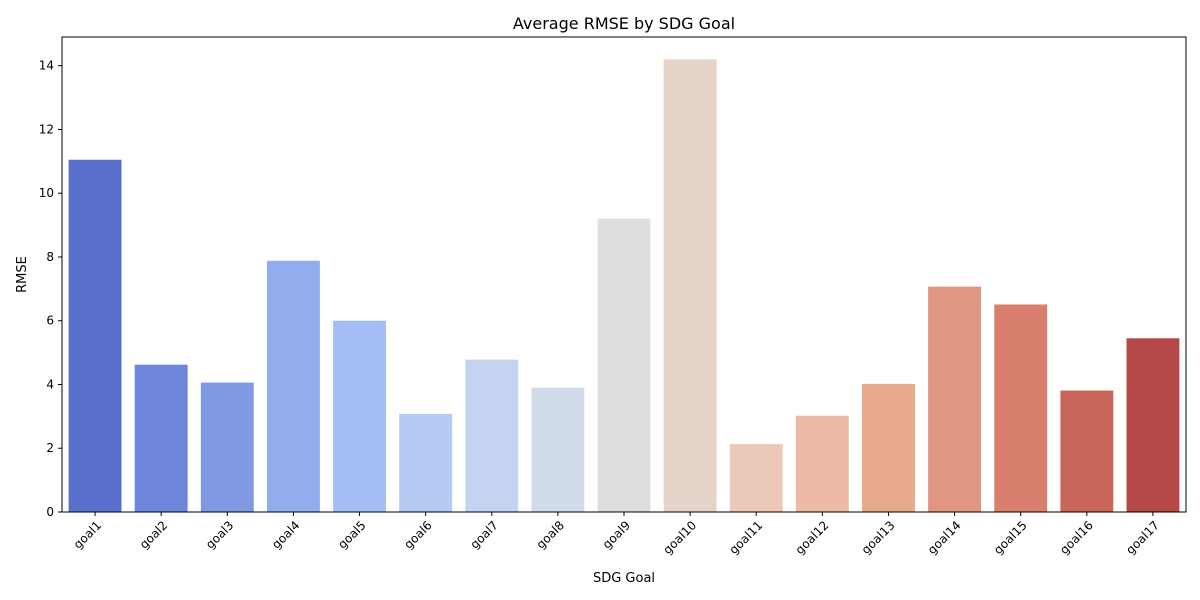 The width and height of the screenshot is (1200, 600). I want to click on bar-goal13, so click(888, 447).